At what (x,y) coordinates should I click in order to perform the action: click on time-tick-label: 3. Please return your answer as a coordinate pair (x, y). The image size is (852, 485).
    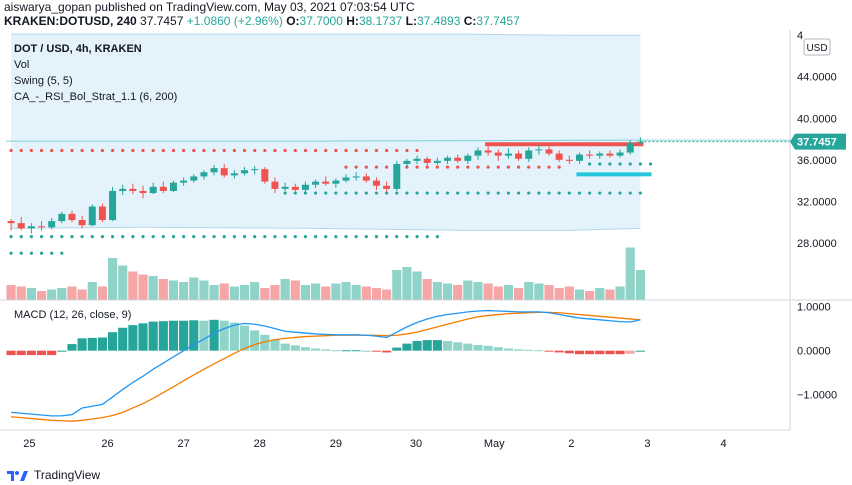
    Looking at the image, I should click on (647, 444).